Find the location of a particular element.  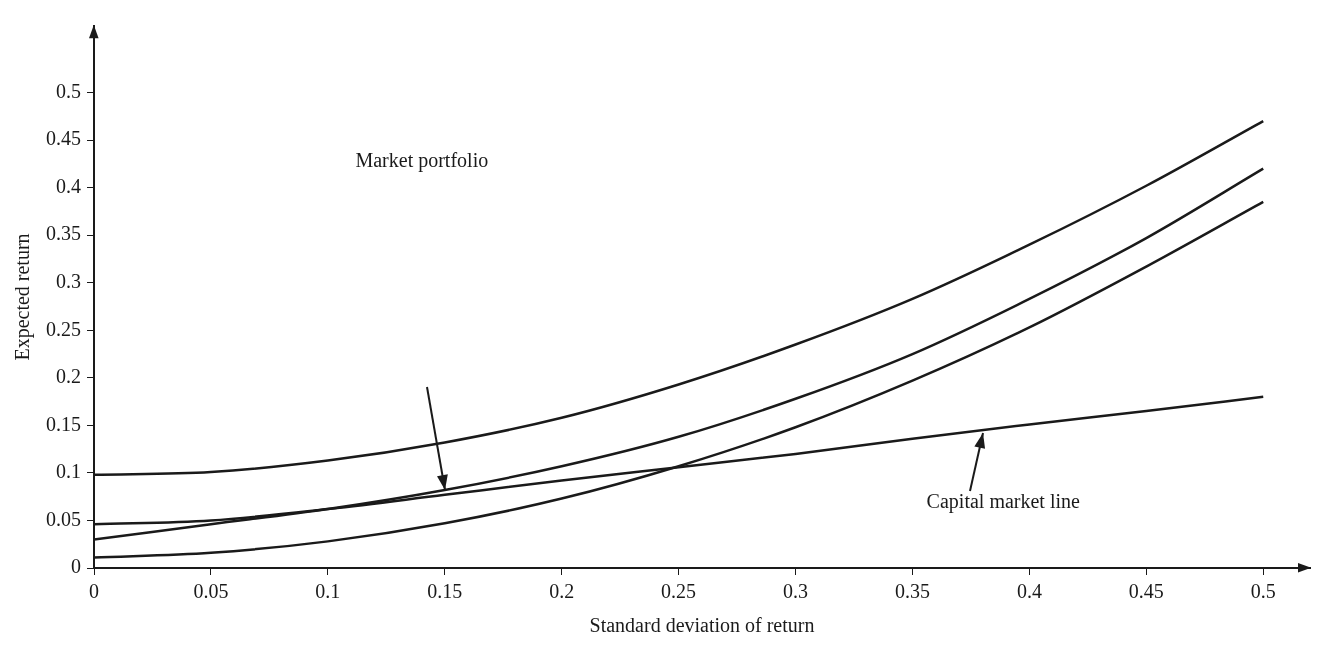

x-tick-label: 0 is located at coordinates (94, 591).